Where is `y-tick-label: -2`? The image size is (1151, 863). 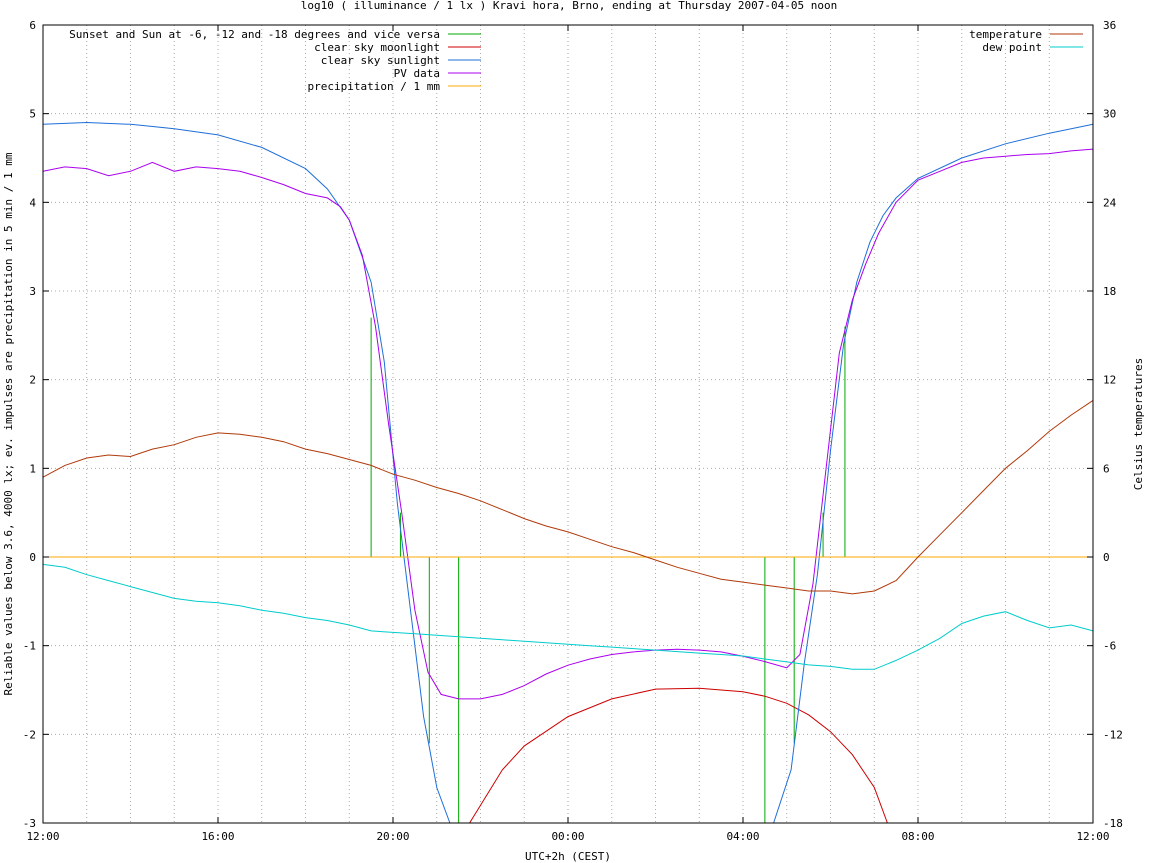
y-tick-label: -2 is located at coordinates (29, 734).